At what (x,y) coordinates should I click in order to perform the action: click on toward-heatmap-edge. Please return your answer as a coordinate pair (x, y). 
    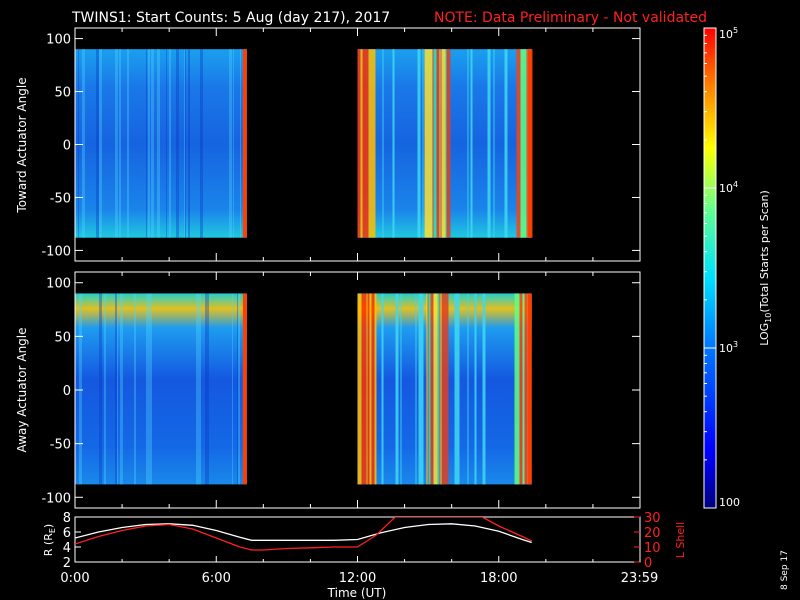
    Looking at the image, I should click on (529, 143).